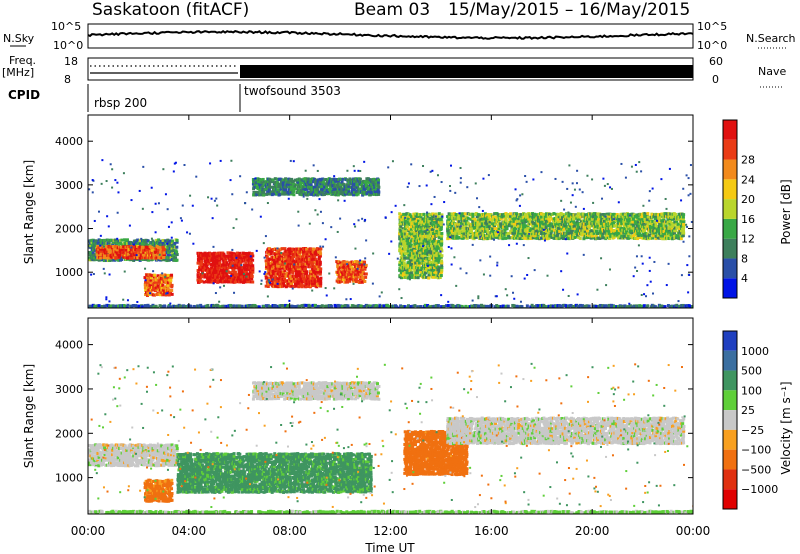 The height and width of the screenshot is (554, 800). I want to click on nsky-trace, so click(390, 34).